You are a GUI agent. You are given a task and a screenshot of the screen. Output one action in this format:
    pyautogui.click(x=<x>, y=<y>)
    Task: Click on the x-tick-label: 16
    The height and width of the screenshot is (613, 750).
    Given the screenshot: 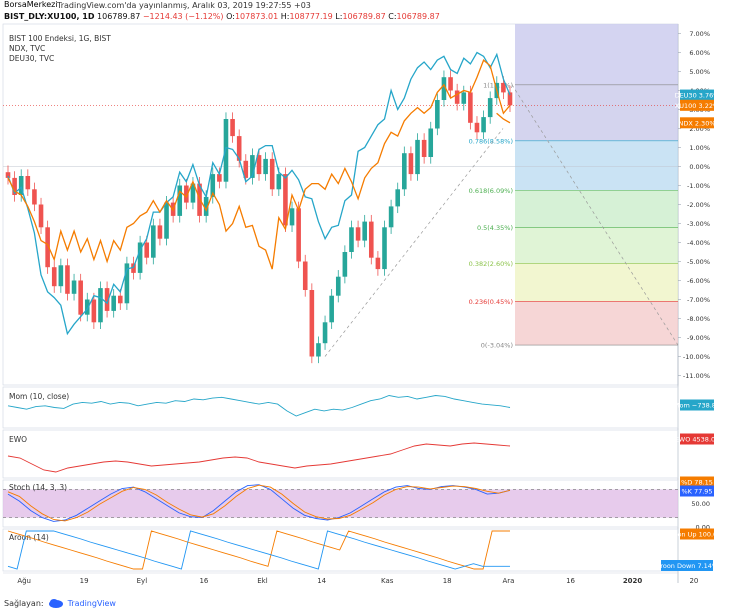 What is the action you would take?
    pyautogui.click(x=570, y=581)
    